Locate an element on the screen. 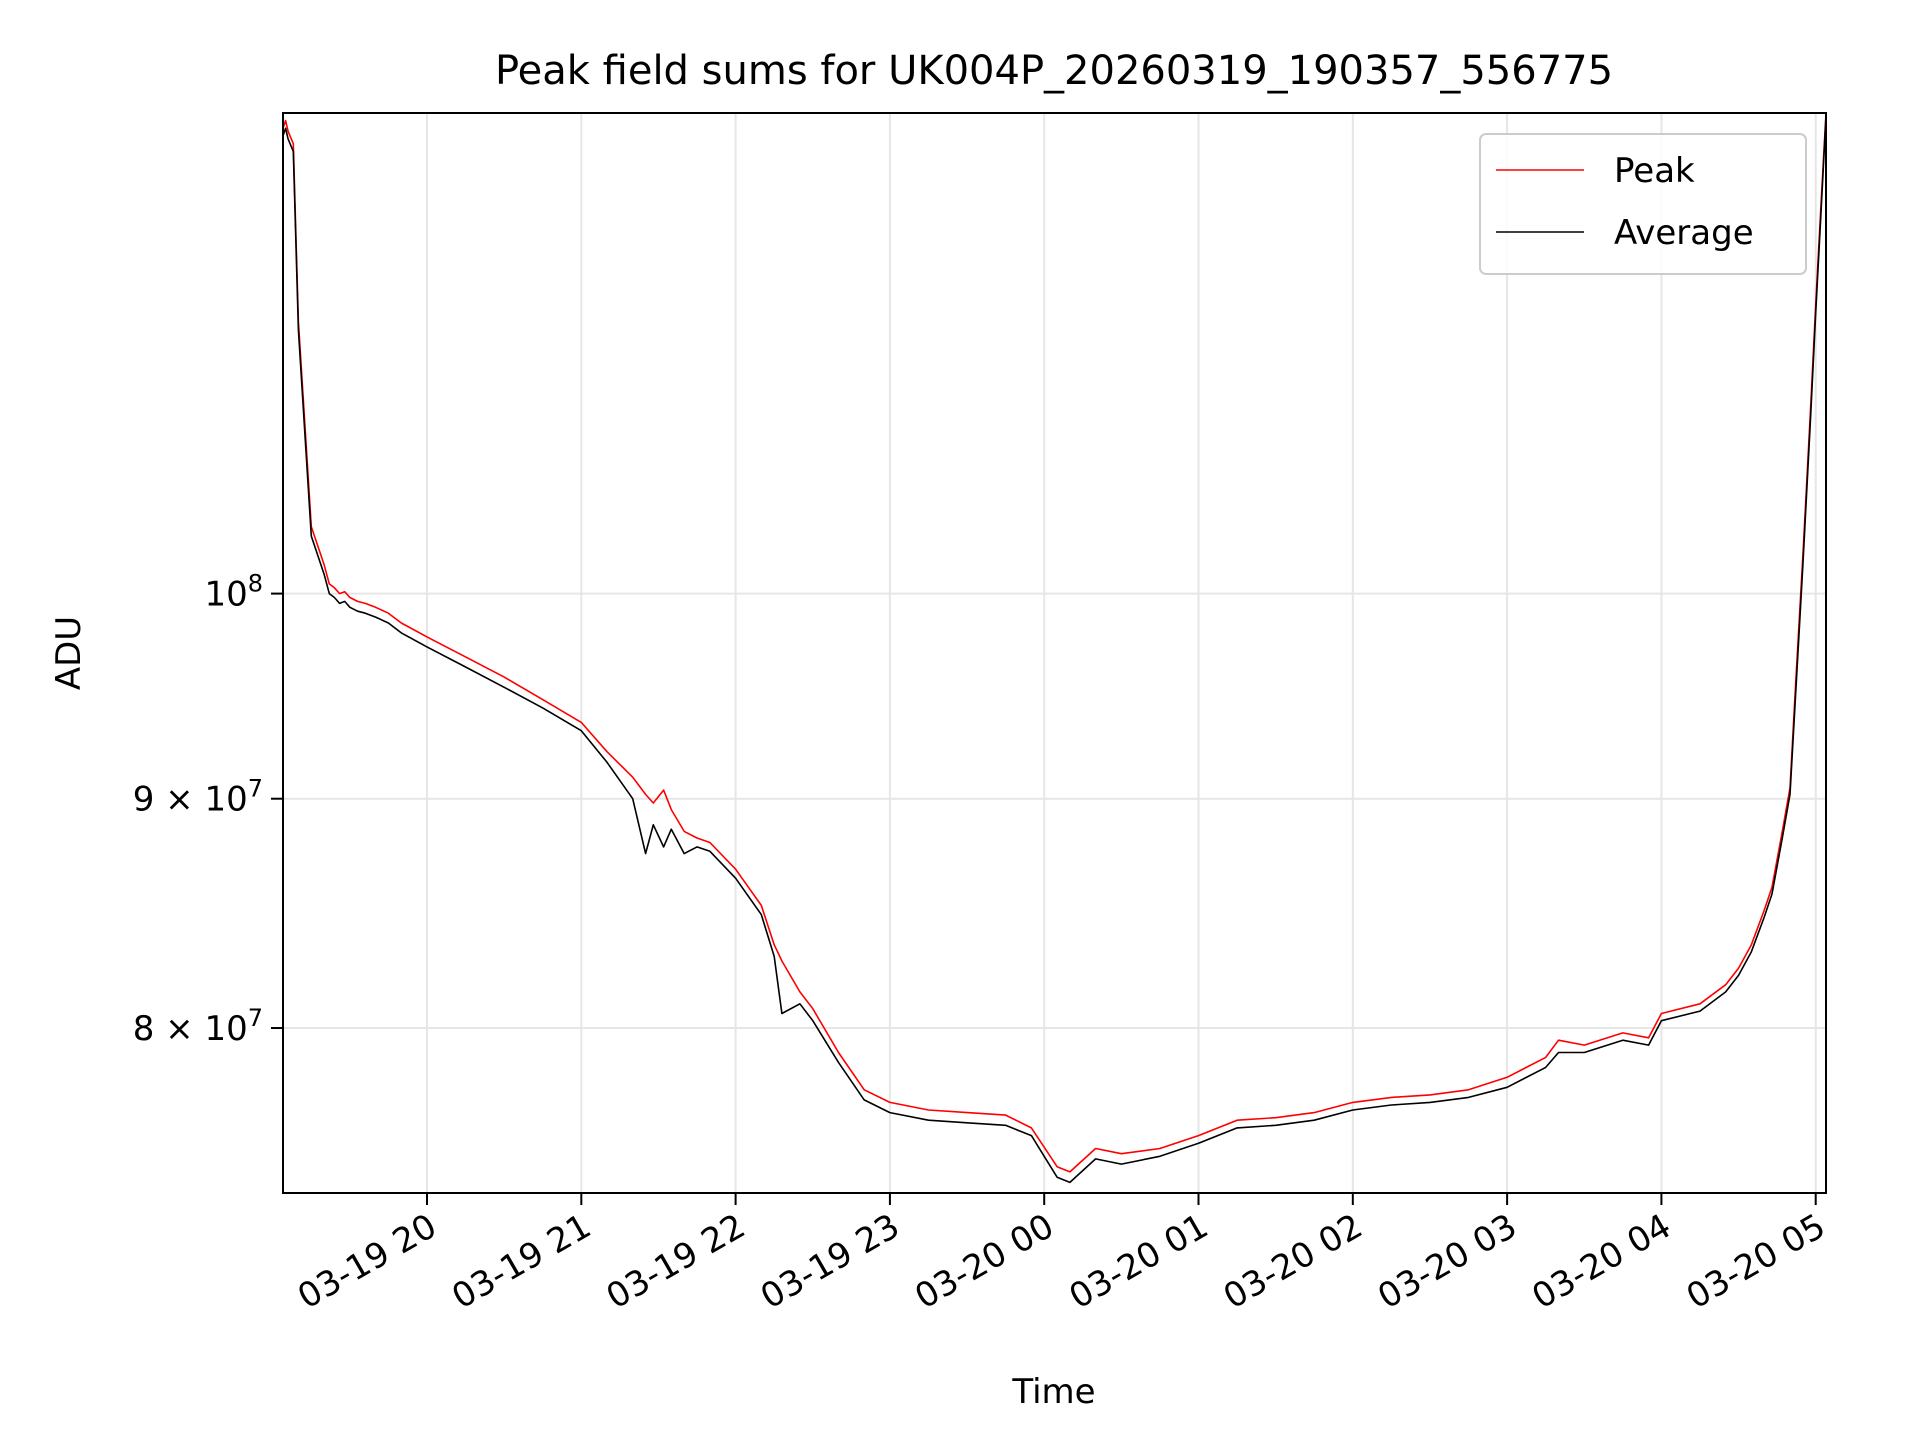 The width and height of the screenshot is (1920, 1440). x-axis-label: Time is located at coordinates (1053, 1392).